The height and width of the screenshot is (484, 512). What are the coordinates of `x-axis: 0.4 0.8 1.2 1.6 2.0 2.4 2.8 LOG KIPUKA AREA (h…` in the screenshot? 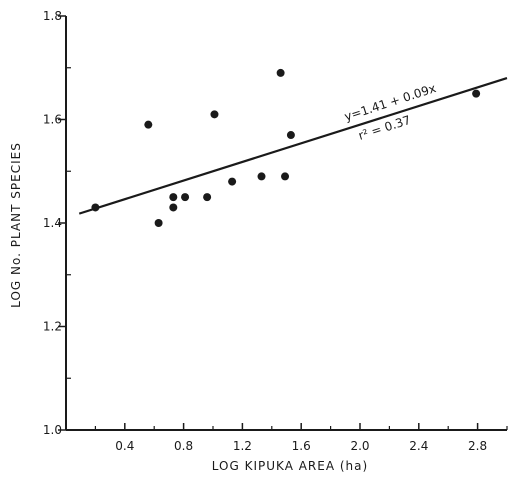 It's located at (287, 448).